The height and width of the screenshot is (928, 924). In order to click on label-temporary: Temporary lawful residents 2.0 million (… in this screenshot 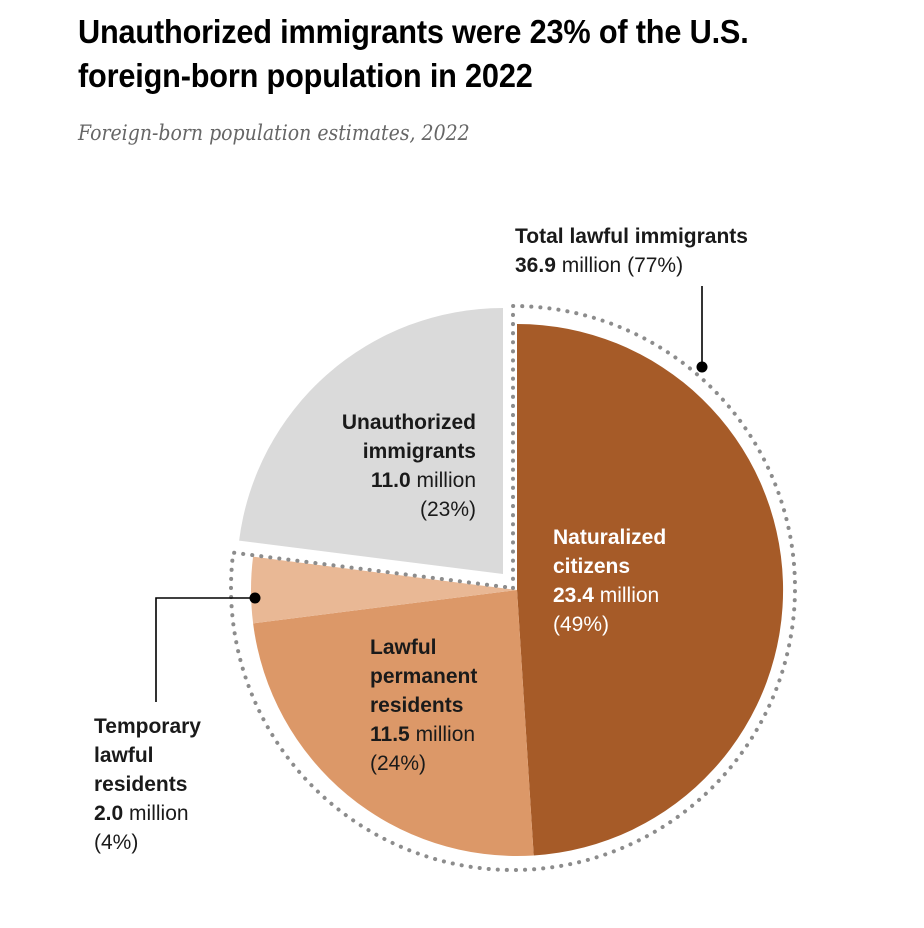, I will do `click(147, 784)`.